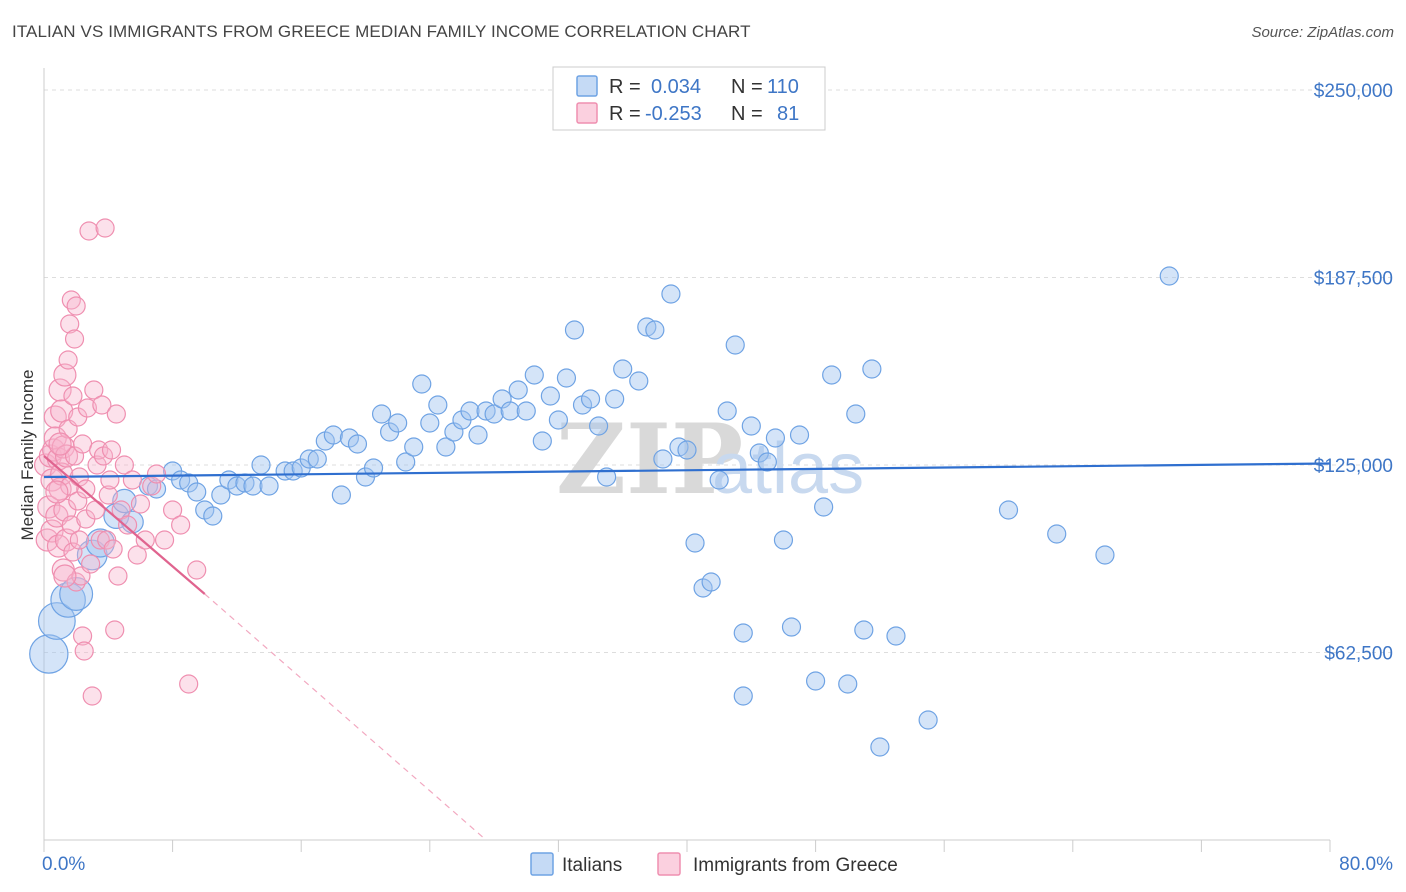 The image size is (1406, 892). What do you see at coordinates (542, 864) in the screenshot?
I see `bottom-legend-swatch-italians` at bounding box center [542, 864].